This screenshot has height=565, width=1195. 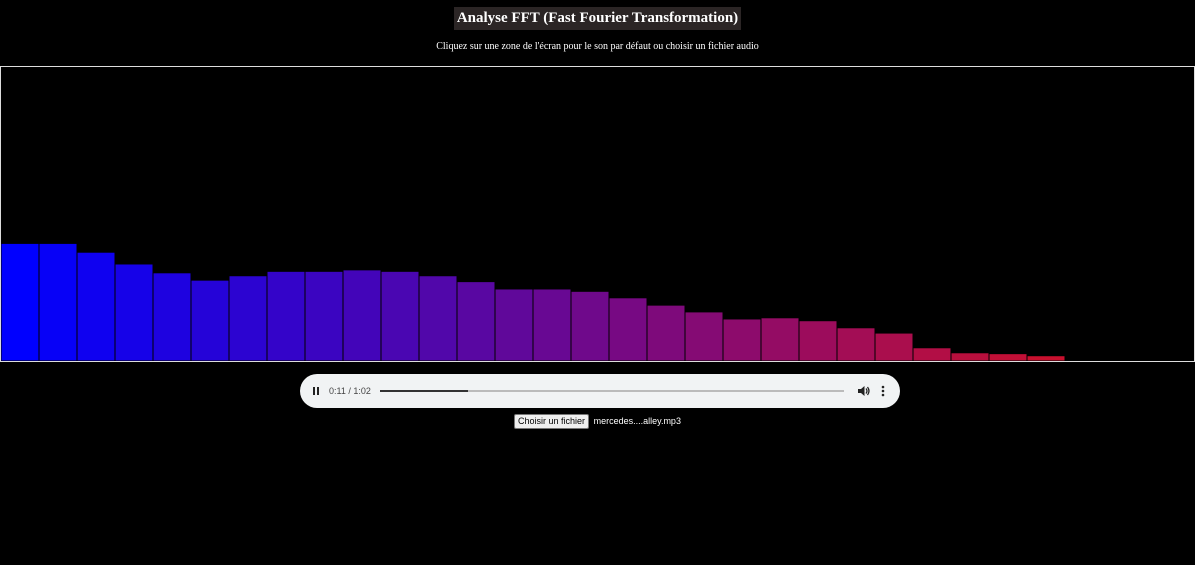 What do you see at coordinates (864, 391) in the screenshot?
I see `volume-icon` at bounding box center [864, 391].